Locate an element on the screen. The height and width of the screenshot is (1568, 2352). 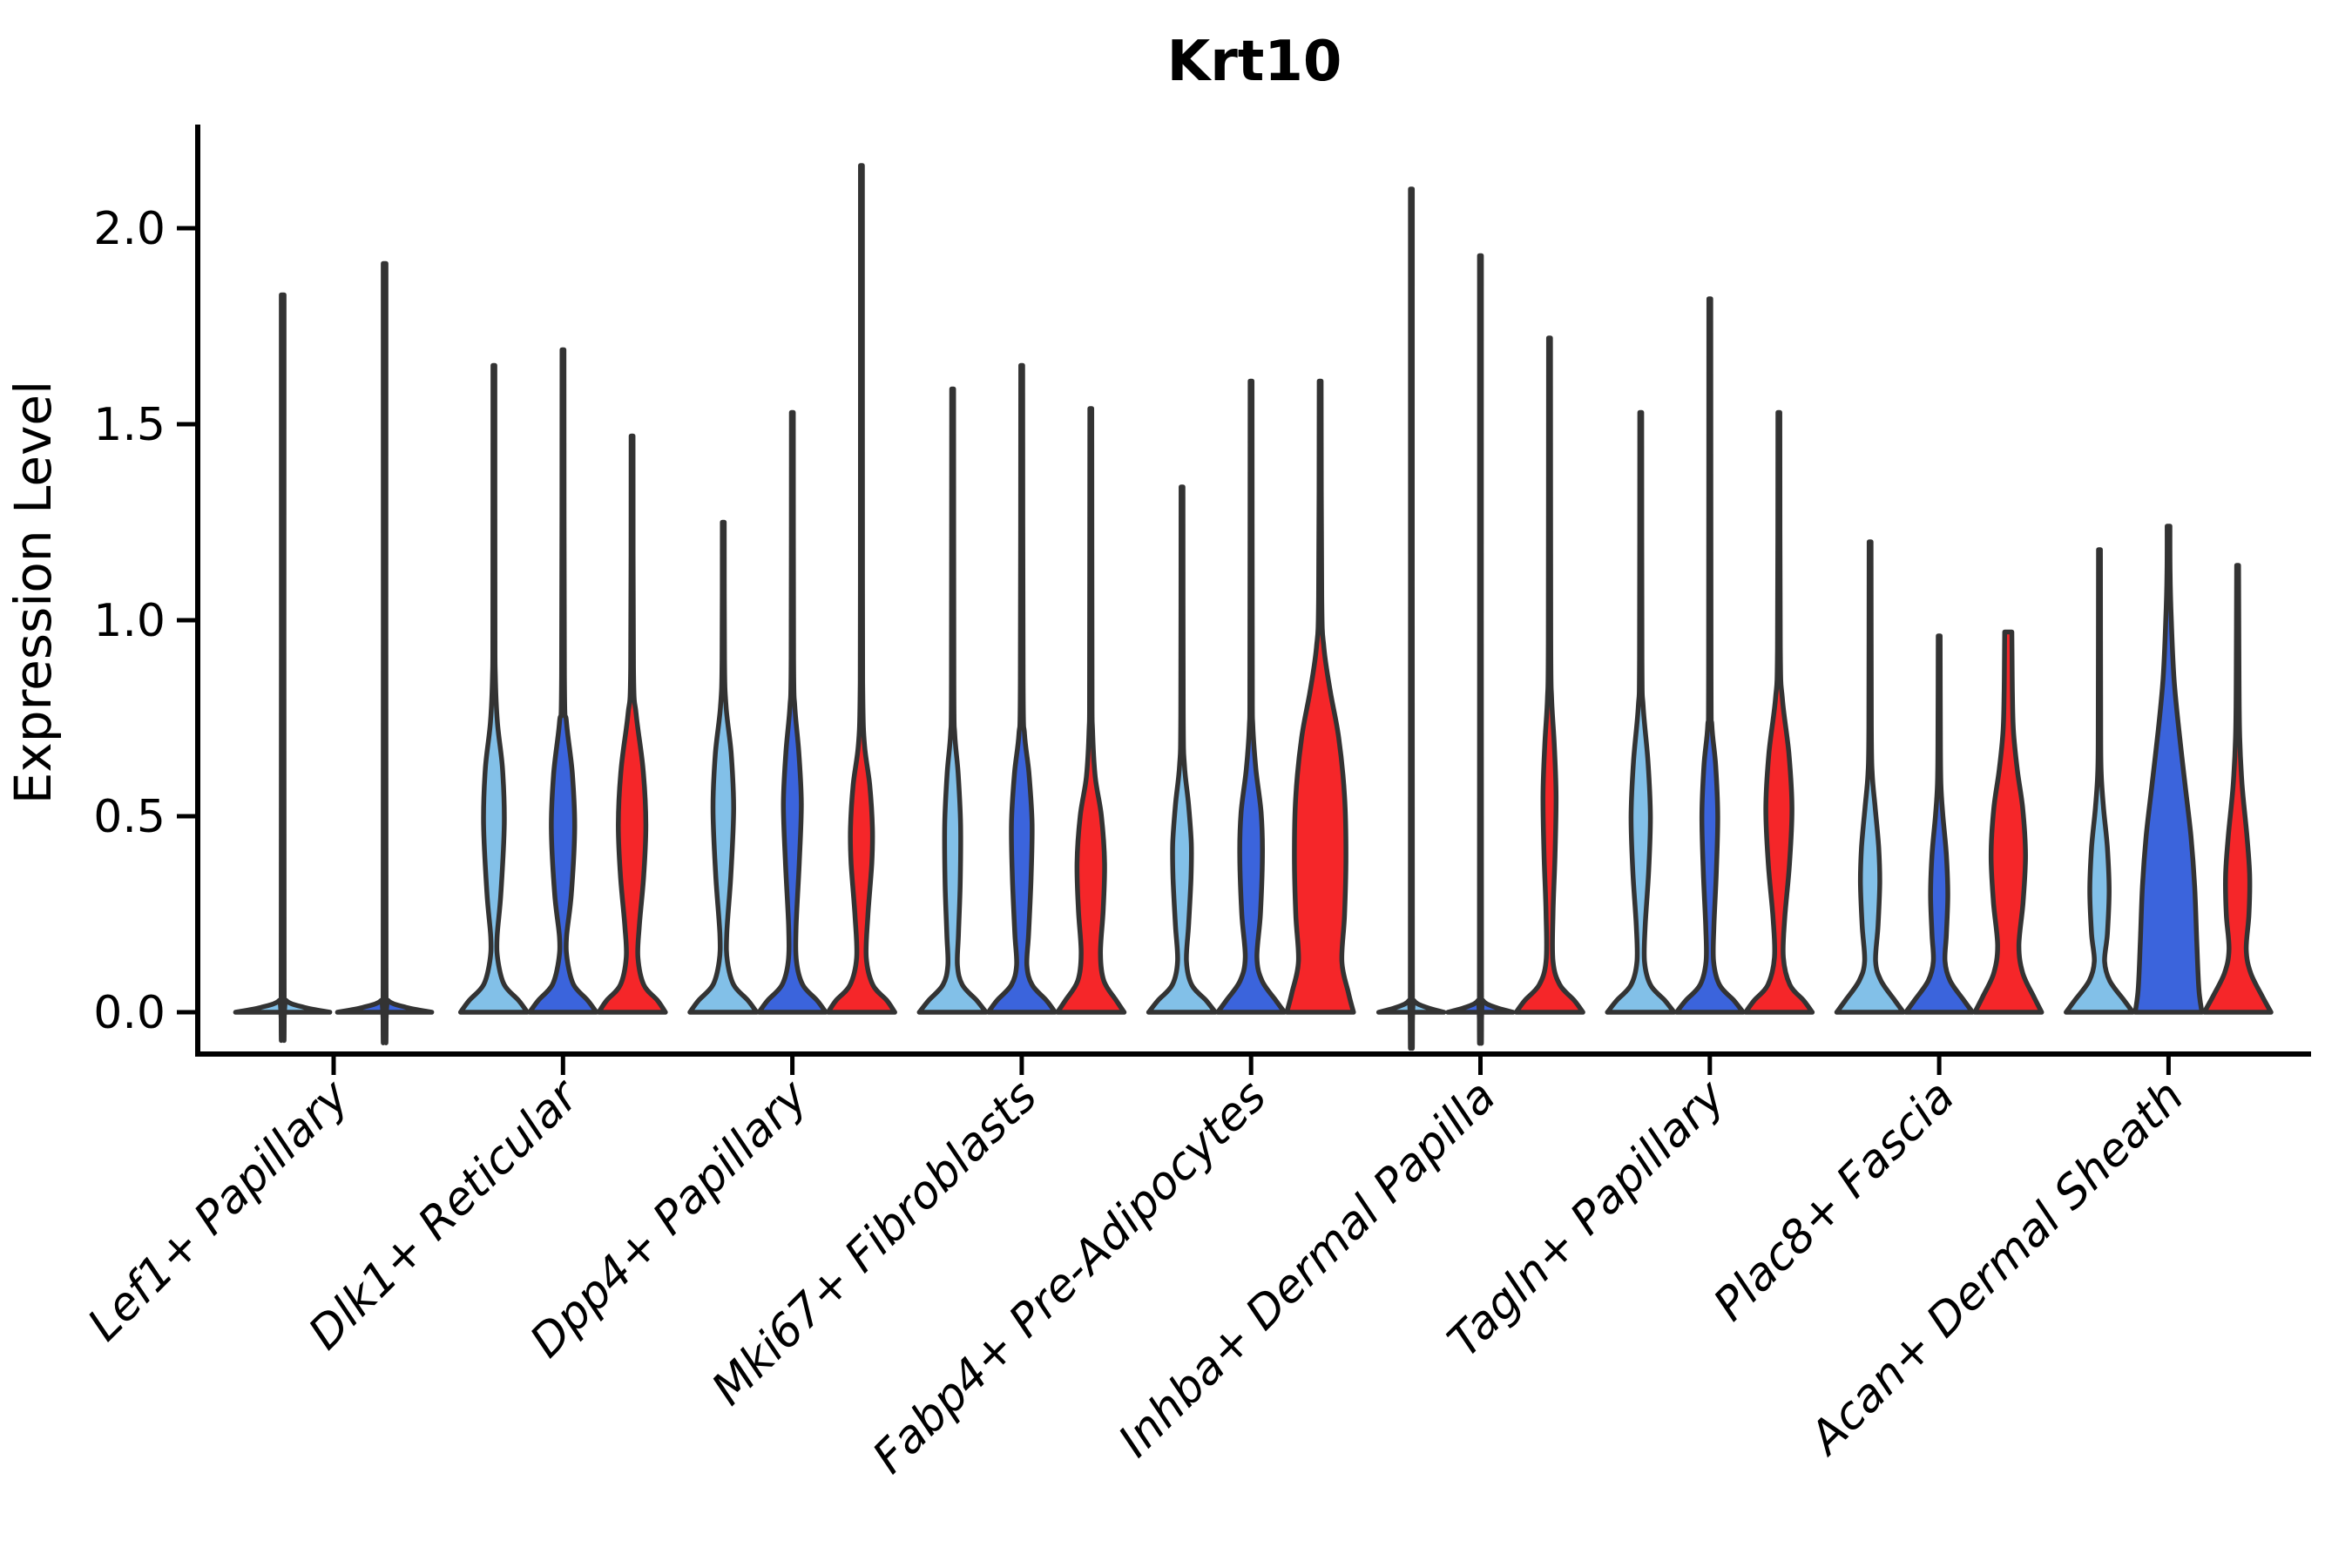
violin-dlk1-reticular-dark_blue is located at coordinates (563, 681).